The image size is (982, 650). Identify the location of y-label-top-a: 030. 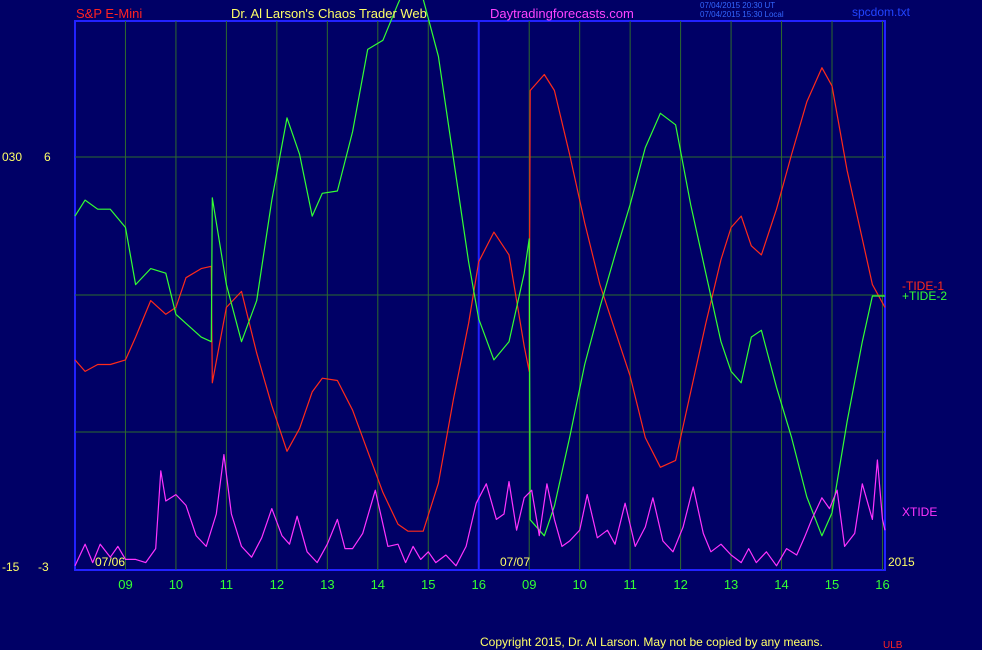
(12, 157).